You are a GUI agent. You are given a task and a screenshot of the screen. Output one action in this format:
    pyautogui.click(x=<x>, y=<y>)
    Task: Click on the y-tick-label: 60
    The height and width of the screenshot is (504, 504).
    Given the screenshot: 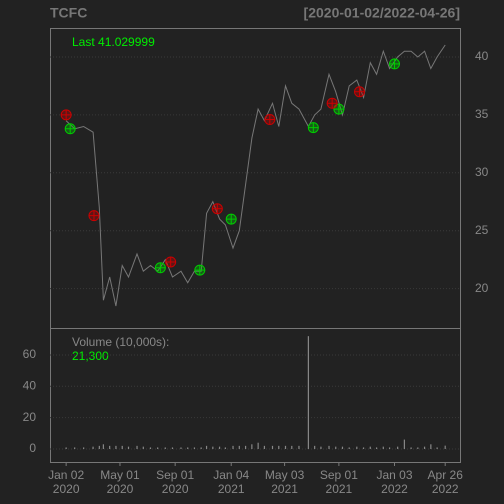 What is the action you would take?
    pyautogui.click(x=30, y=354)
    